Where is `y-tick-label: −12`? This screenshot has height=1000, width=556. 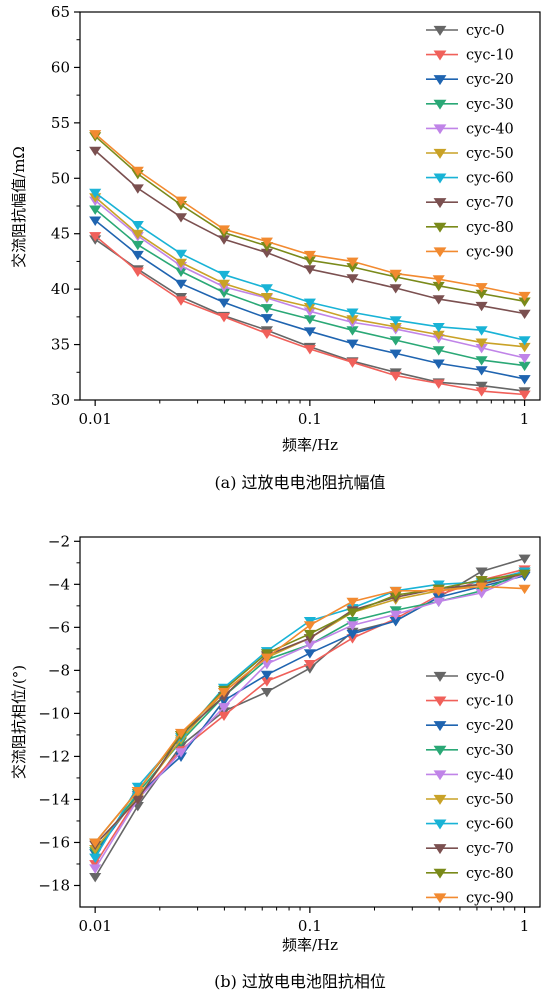 y-tick-label: −12 is located at coordinates (54, 756).